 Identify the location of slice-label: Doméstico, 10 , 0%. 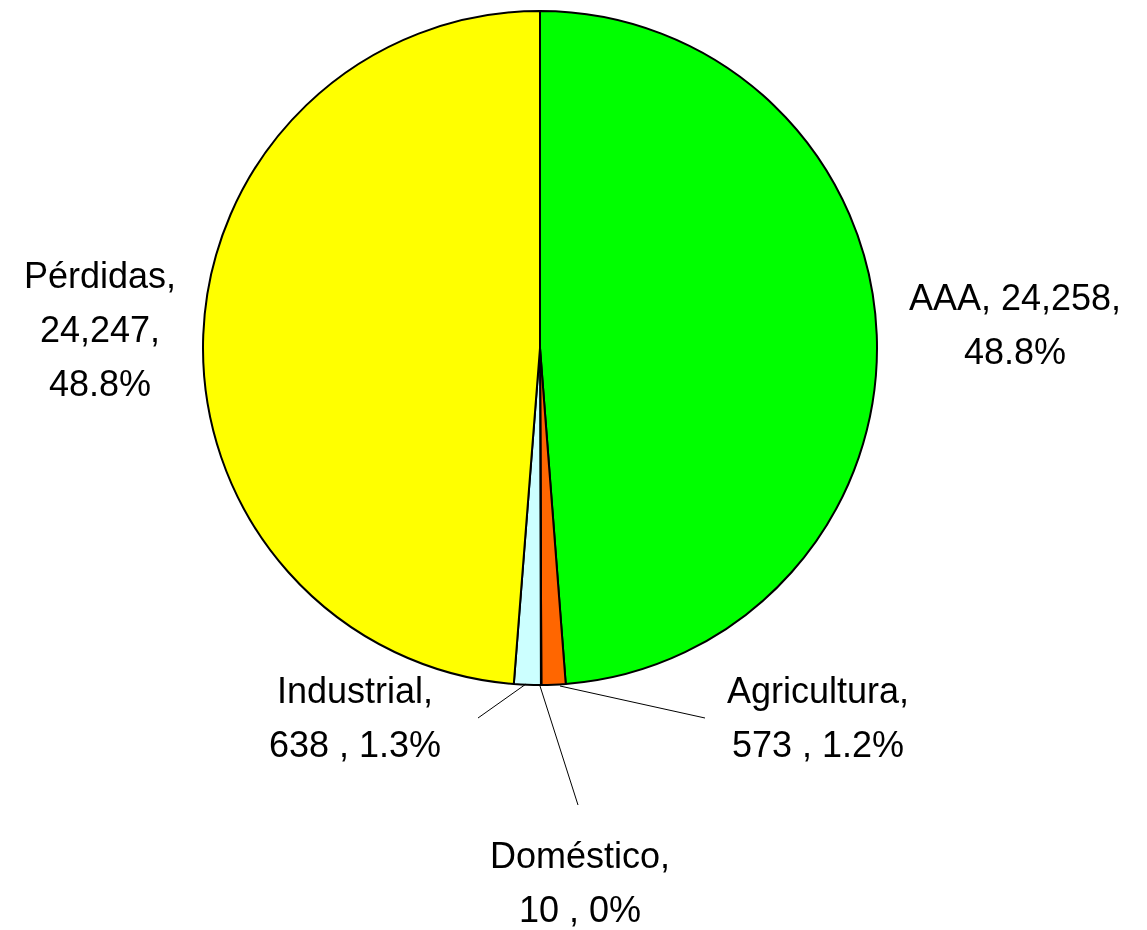
(580, 882).